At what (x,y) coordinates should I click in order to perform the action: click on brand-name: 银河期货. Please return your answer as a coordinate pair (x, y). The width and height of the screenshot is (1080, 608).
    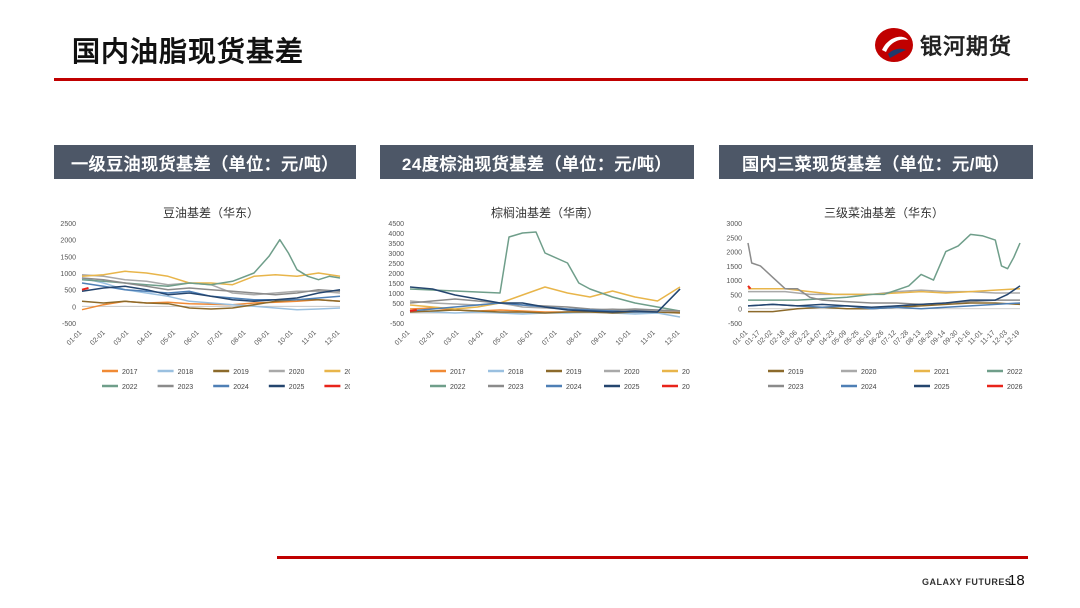
    Looking at the image, I should click on (966, 46).